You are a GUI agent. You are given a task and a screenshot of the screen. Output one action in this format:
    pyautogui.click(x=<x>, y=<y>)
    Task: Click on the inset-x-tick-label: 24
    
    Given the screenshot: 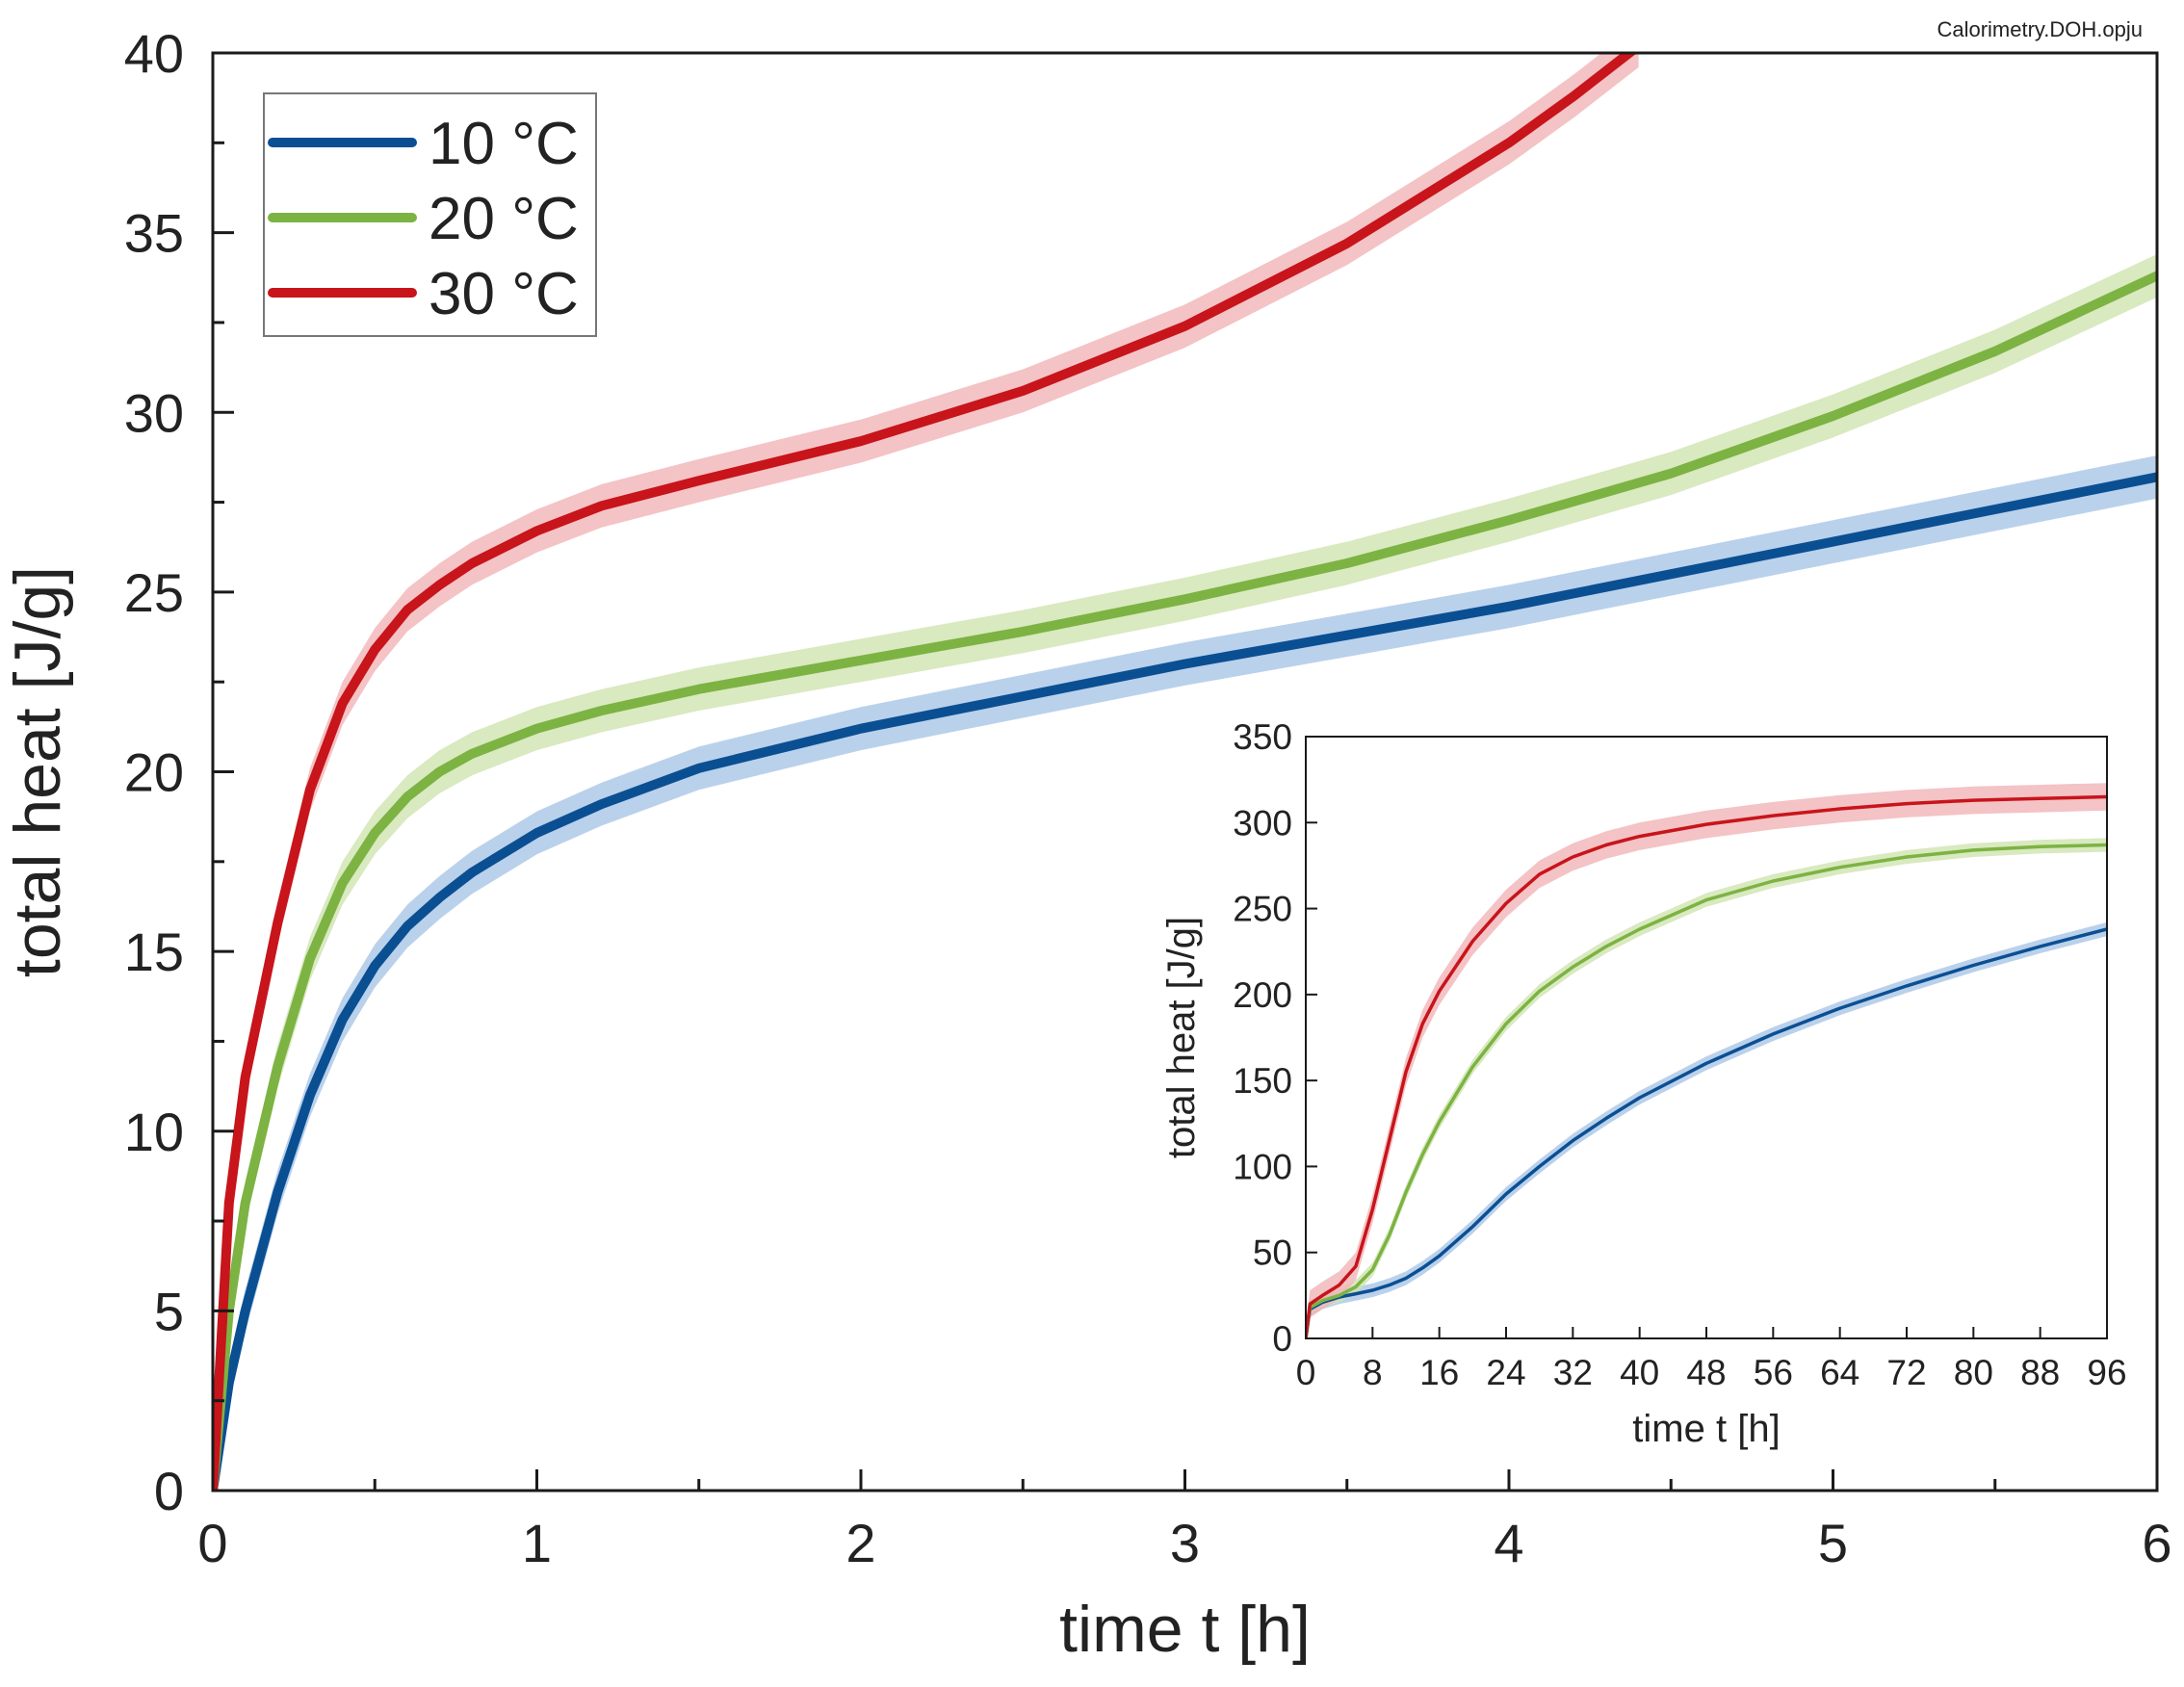 What is the action you would take?
    pyautogui.click(x=1505, y=1372)
    